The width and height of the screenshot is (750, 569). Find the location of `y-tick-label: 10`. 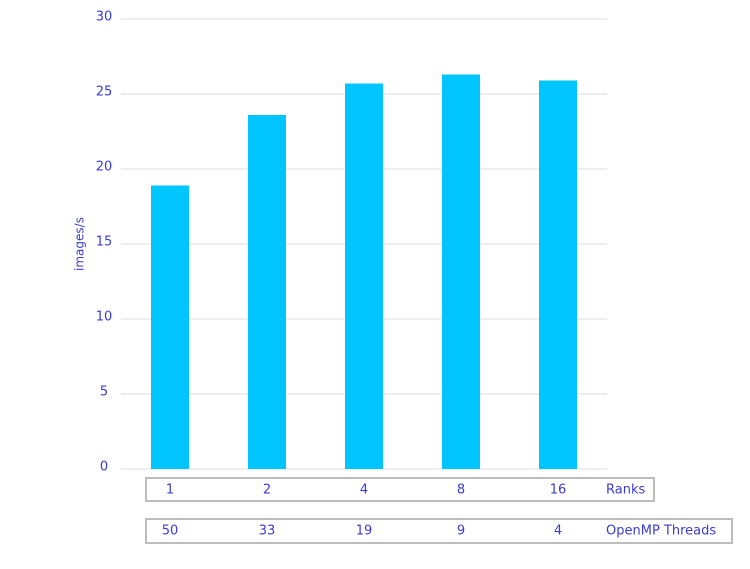

y-tick-label: 10 is located at coordinates (104, 317).